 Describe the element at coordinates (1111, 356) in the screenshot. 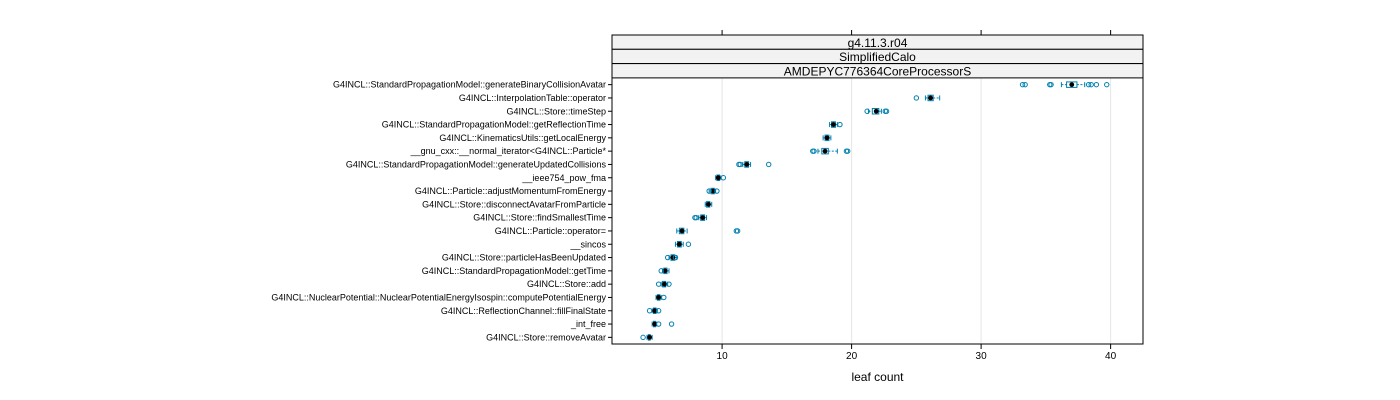

I see `x-tick-label: 40` at that location.